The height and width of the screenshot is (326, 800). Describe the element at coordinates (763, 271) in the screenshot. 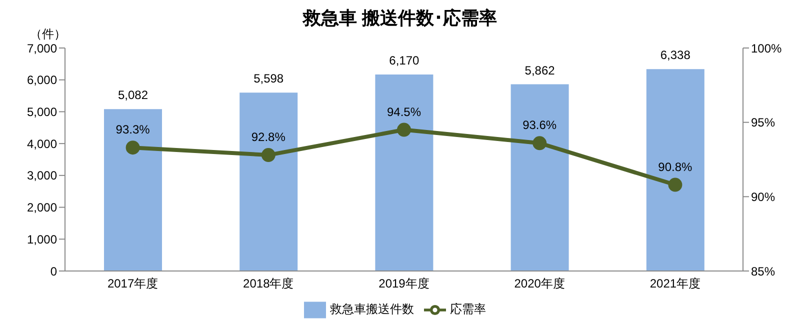

I see `y2-tick-label: 85%` at that location.